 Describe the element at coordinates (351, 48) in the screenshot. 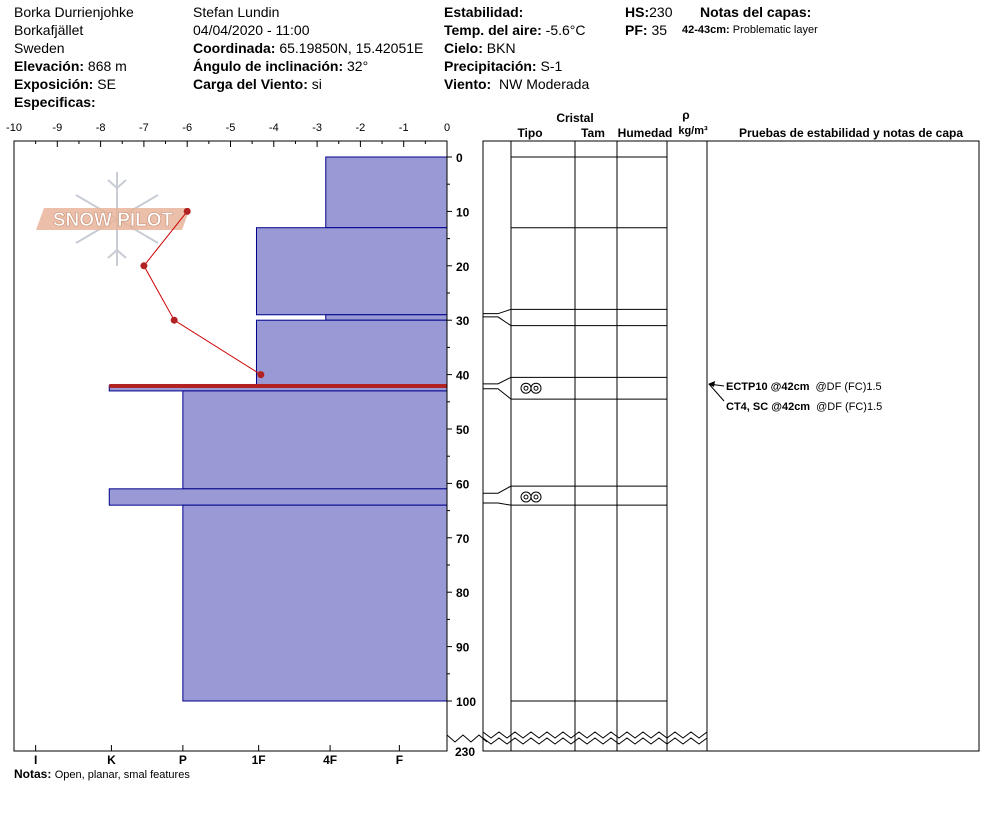

I see `coordinate-value: 65.19850N, 15.42051E` at that location.